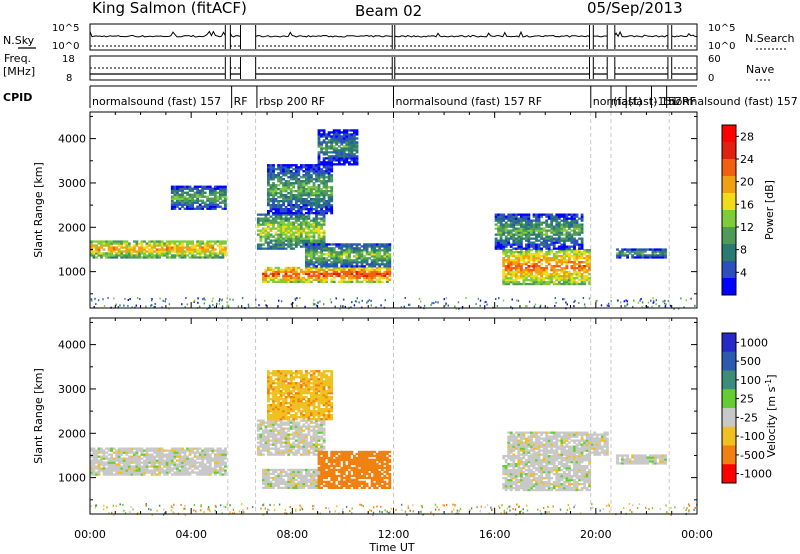 This screenshot has height=554, width=800. I want to click on colorbar-frame, so click(729, 210).